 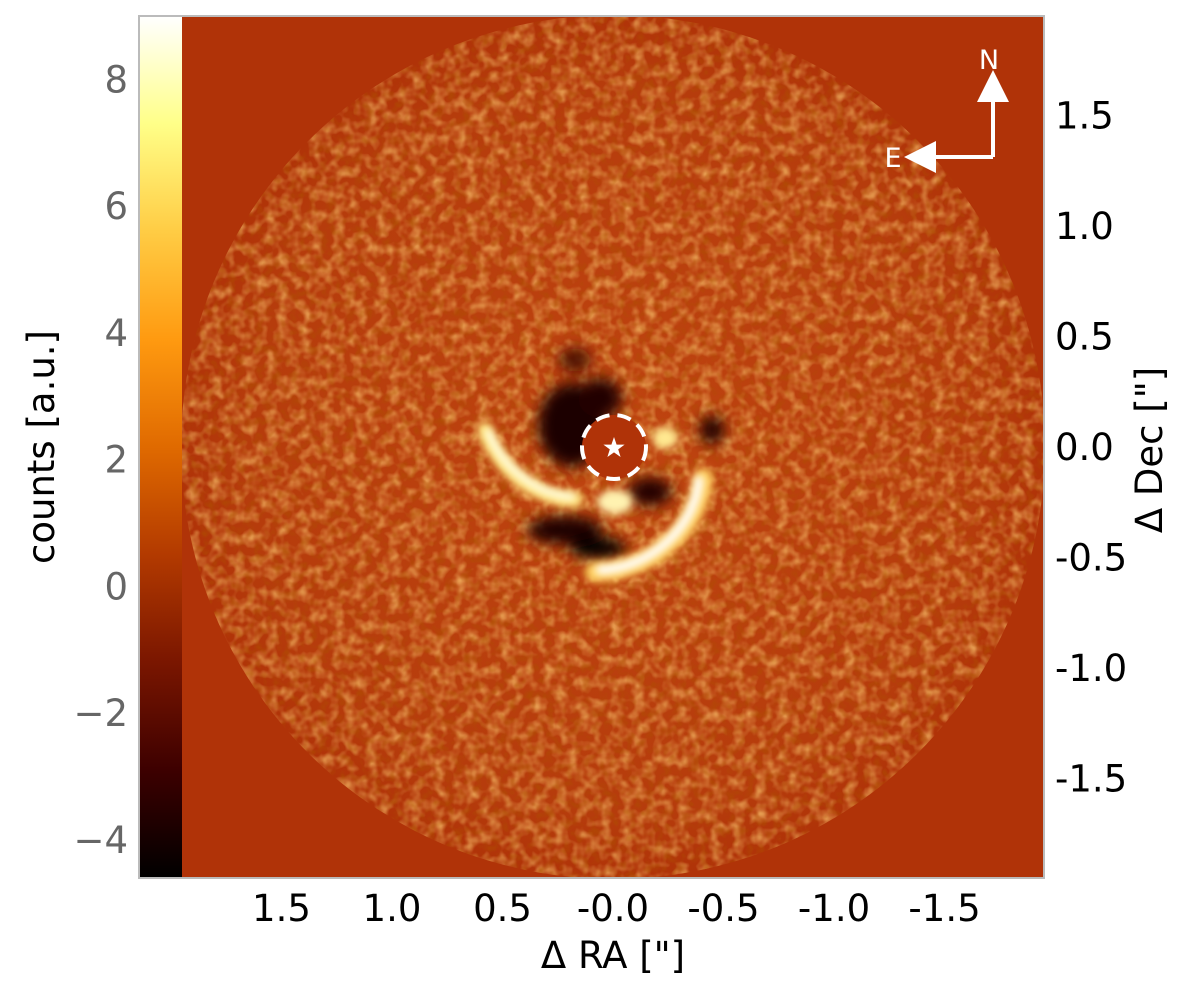 What do you see at coordinates (1091, 558) in the screenshot?
I see `y-tick-label: -0.5` at bounding box center [1091, 558].